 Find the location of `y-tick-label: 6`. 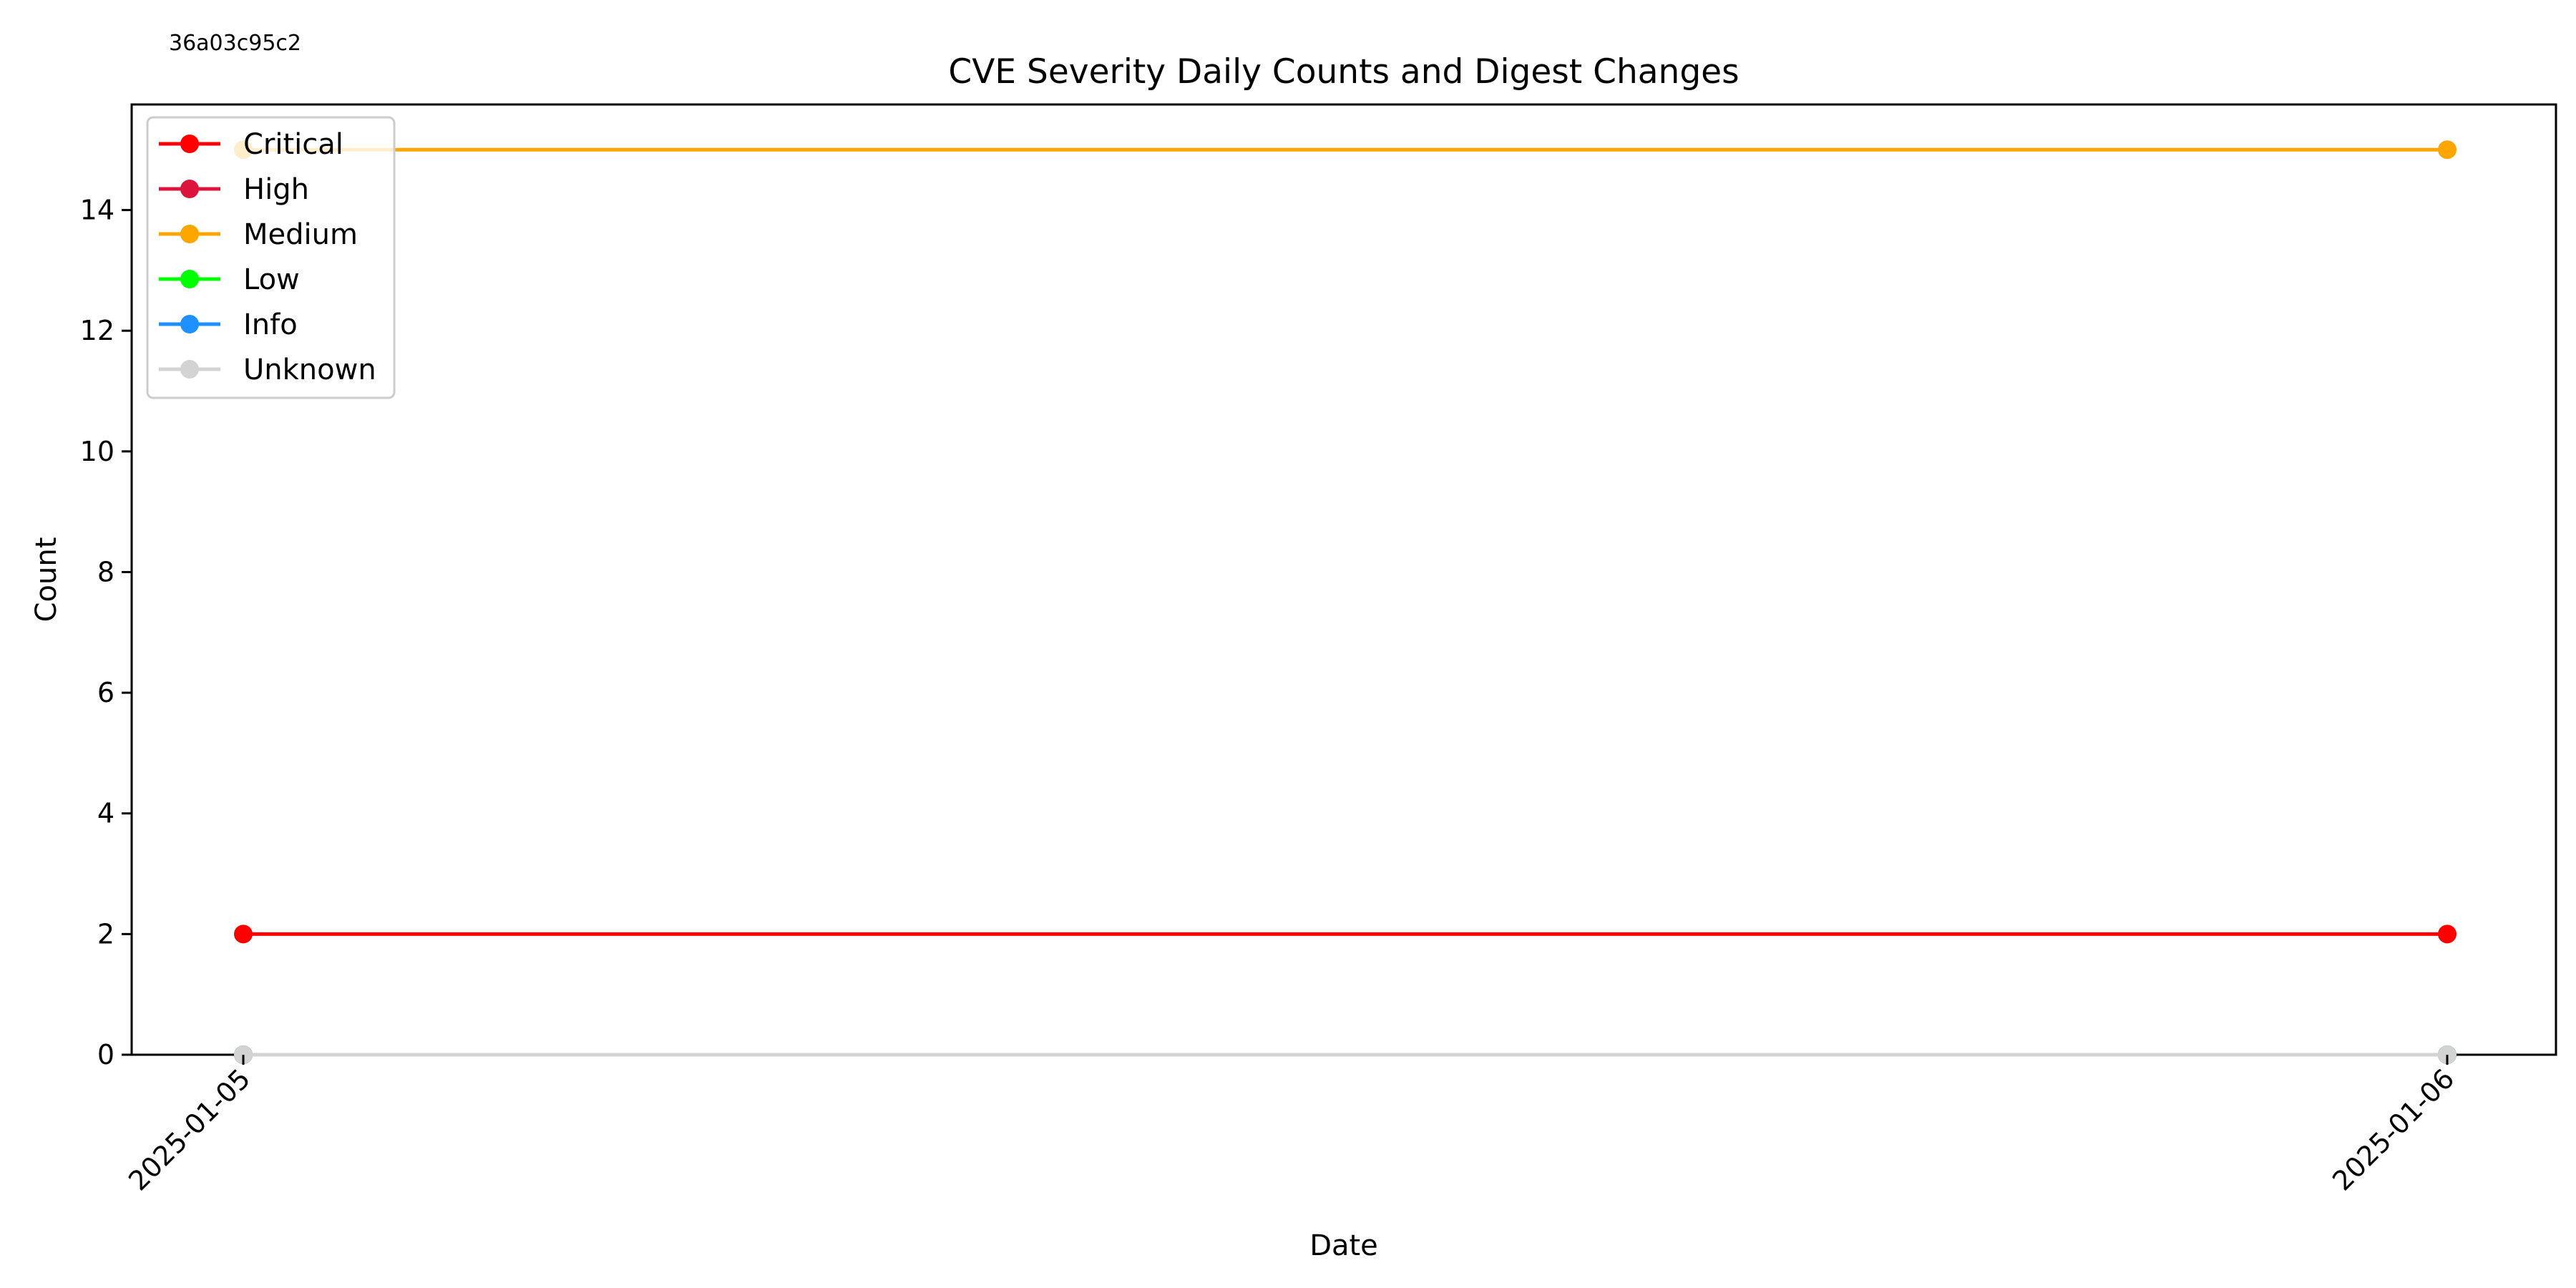

y-tick-label: 6 is located at coordinates (105, 692).